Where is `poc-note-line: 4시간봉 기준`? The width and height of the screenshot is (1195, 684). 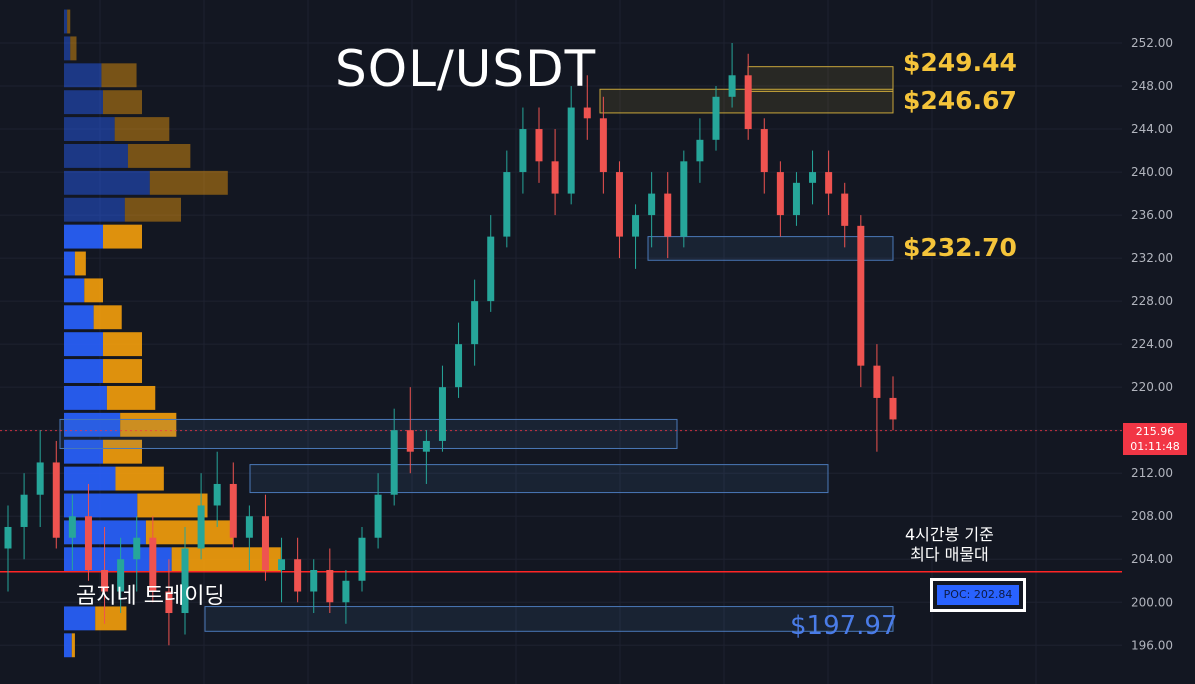
poc-note-line: 4시간봉 기준 is located at coordinates (949, 534).